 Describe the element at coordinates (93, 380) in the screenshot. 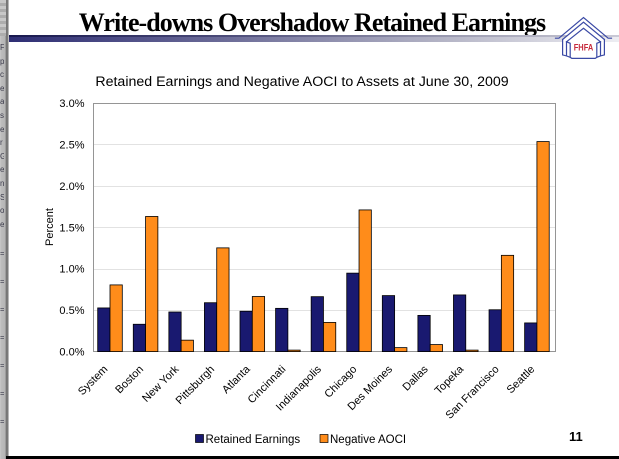

I see `svg-text: System` at that location.